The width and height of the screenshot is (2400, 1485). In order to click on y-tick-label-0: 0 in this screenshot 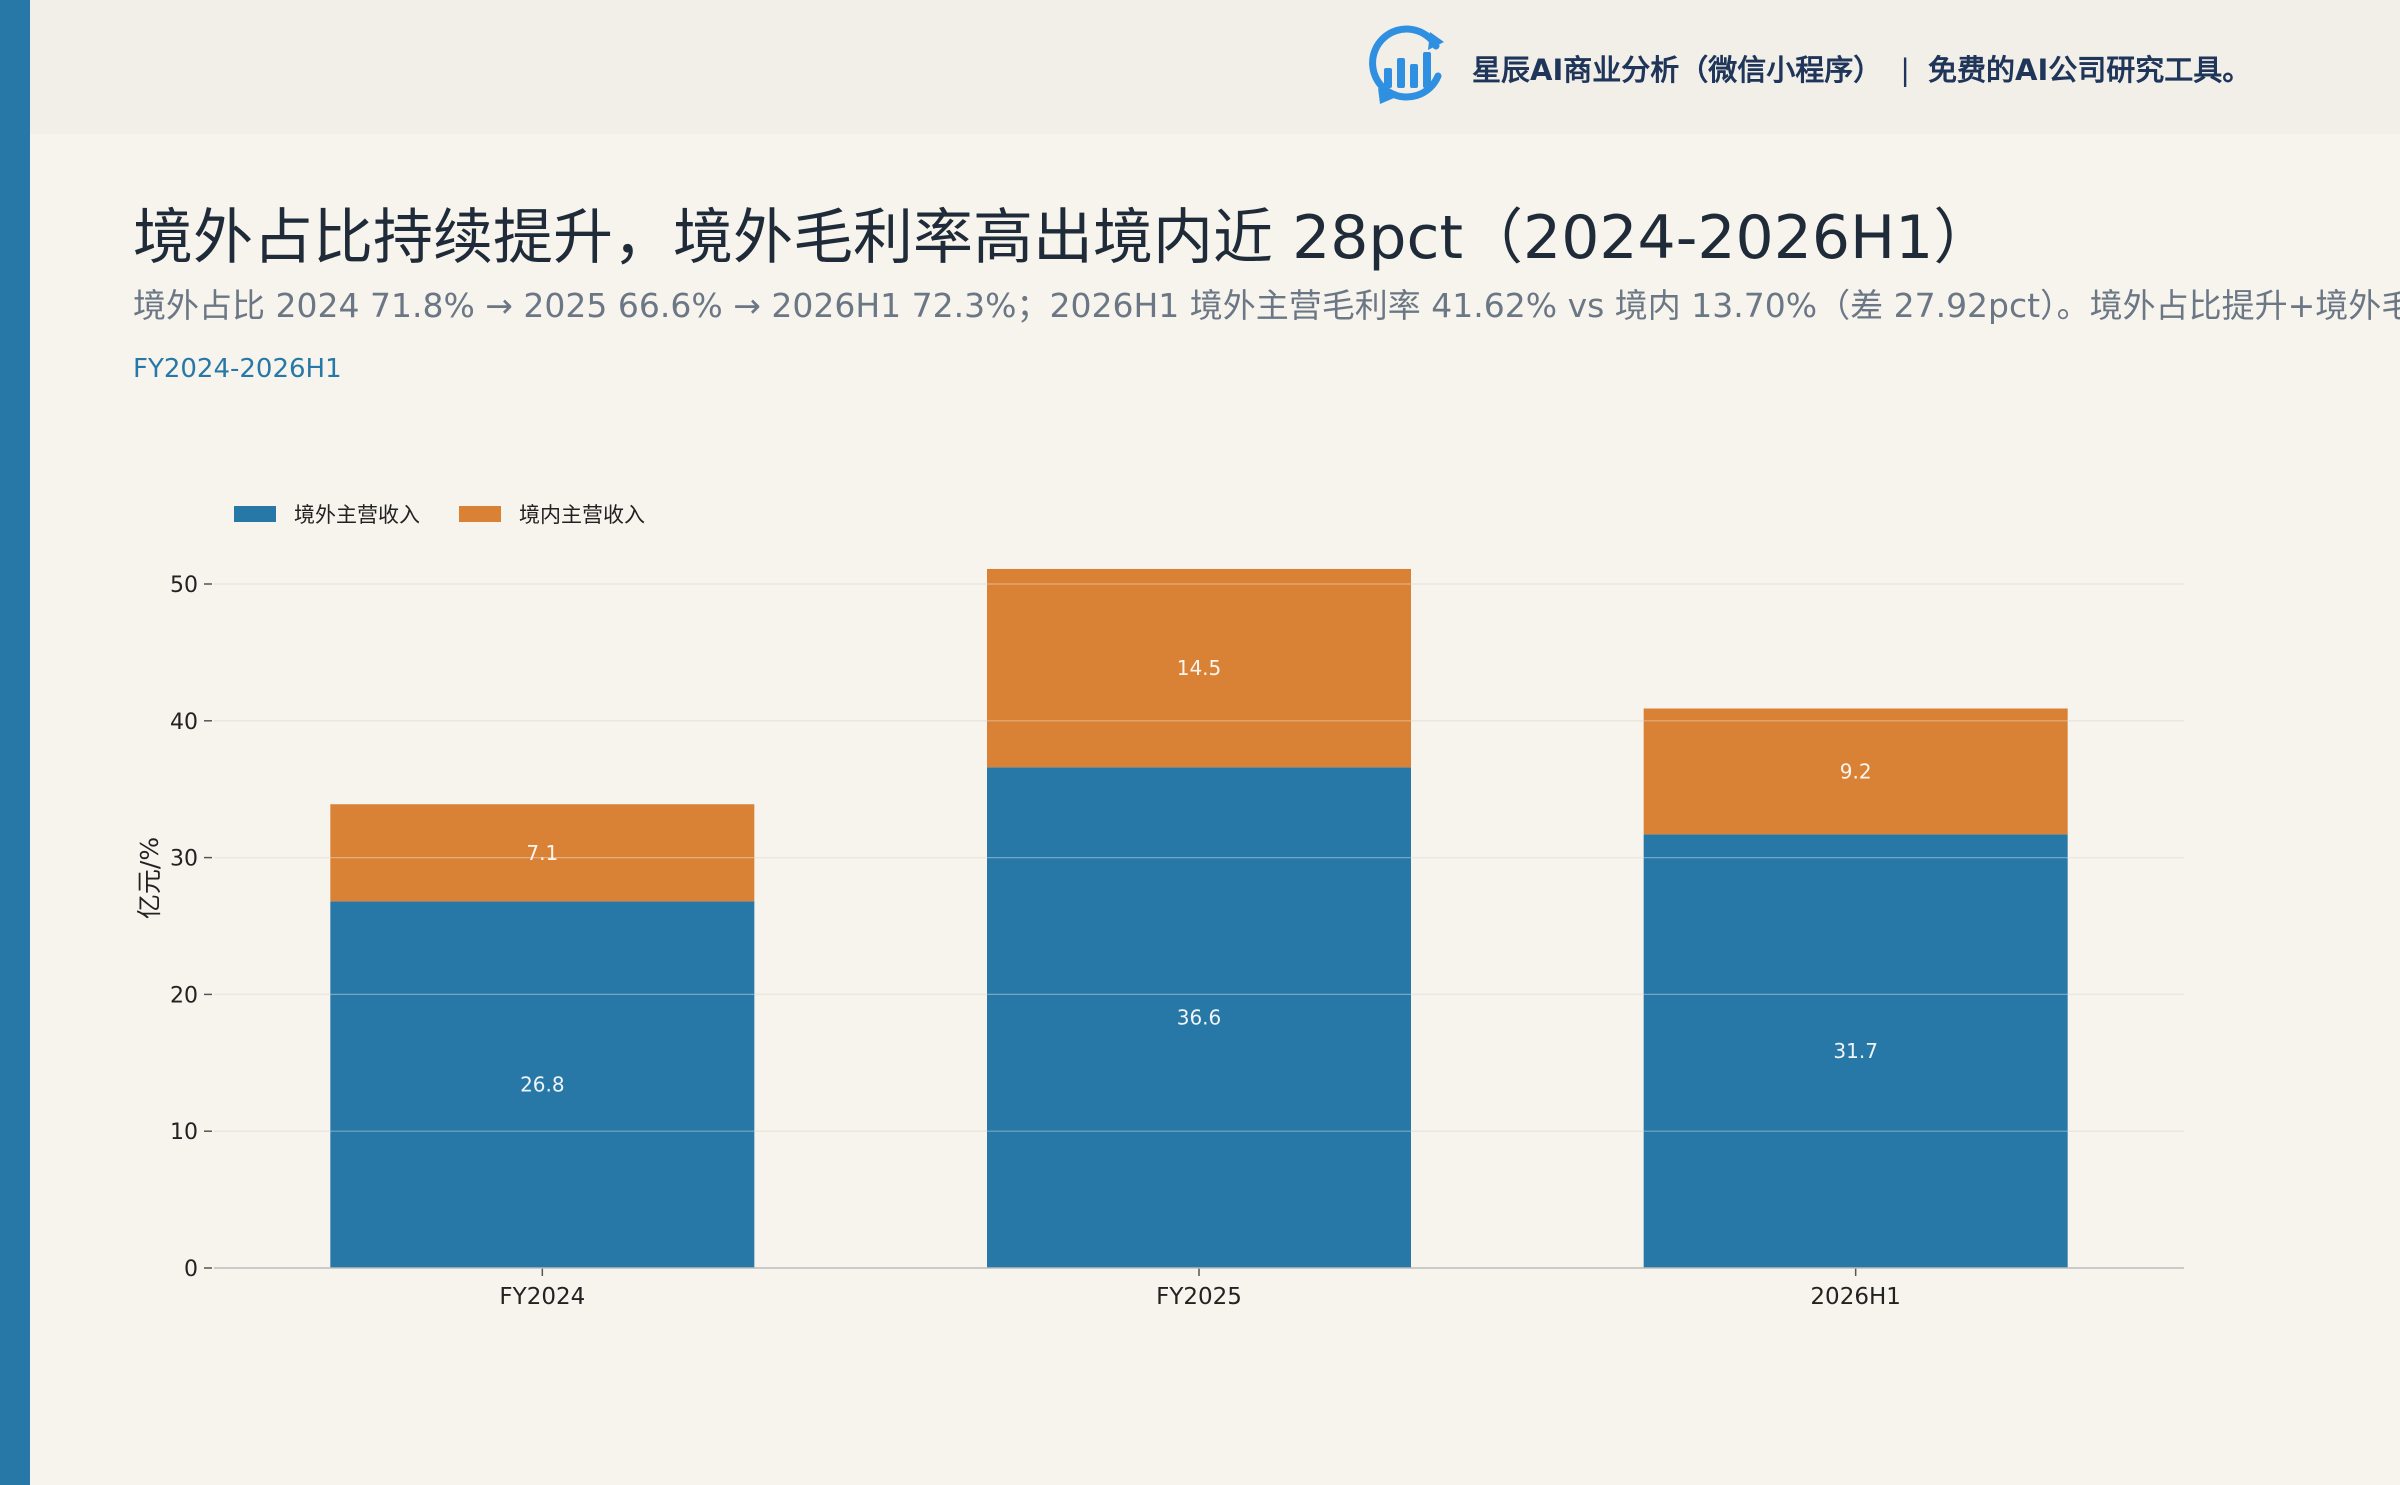, I will do `click(191, 1269)`.